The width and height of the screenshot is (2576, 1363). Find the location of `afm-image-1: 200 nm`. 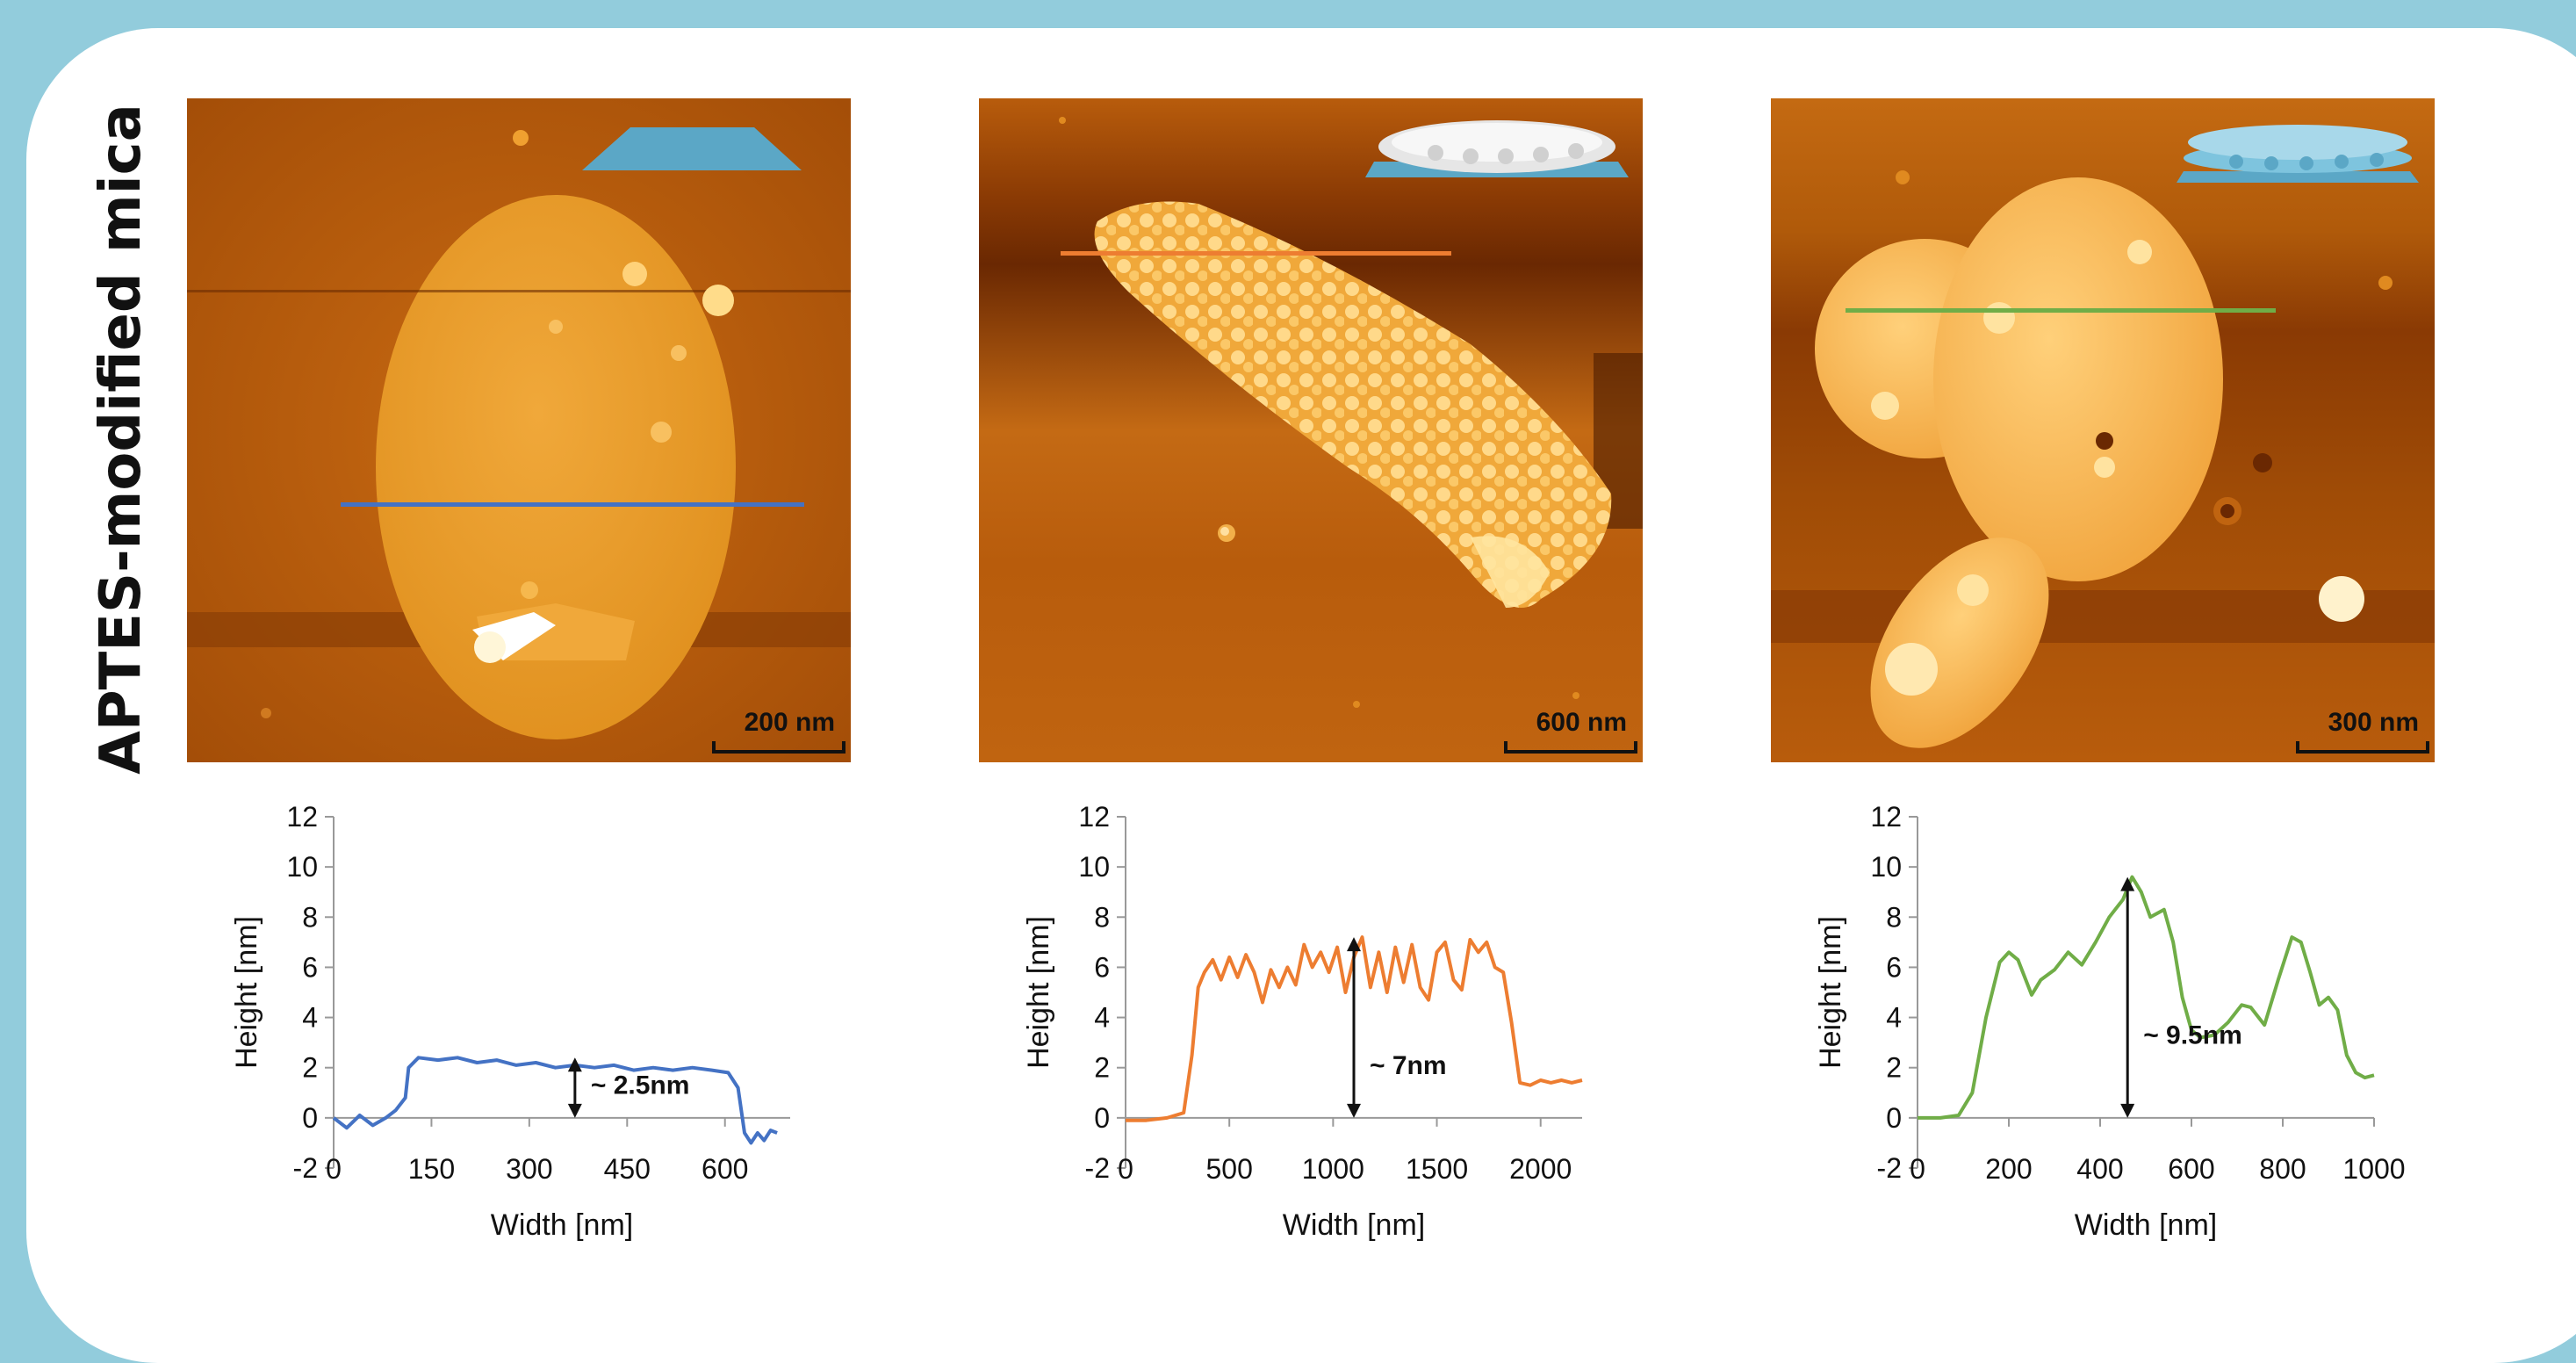

afm-image-1: 200 nm is located at coordinates (519, 430).